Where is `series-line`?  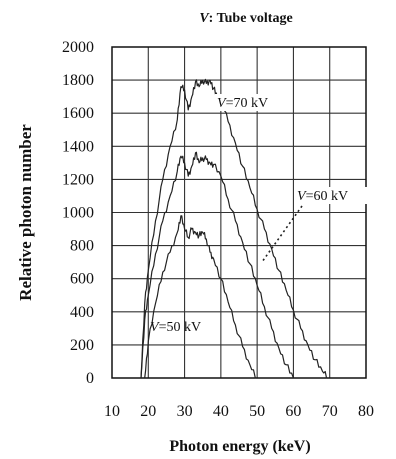 series-line is located at coordinates (201, 297).